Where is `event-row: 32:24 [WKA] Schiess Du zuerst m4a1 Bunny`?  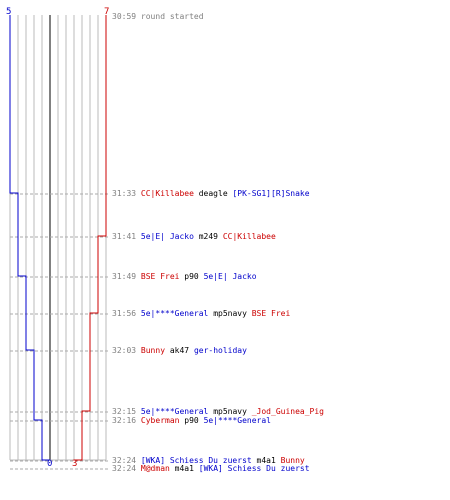 event-row: 32:24 [WKA] Schiess Du zuerst m4a1 Bunny is located at coordinates (208, 461).